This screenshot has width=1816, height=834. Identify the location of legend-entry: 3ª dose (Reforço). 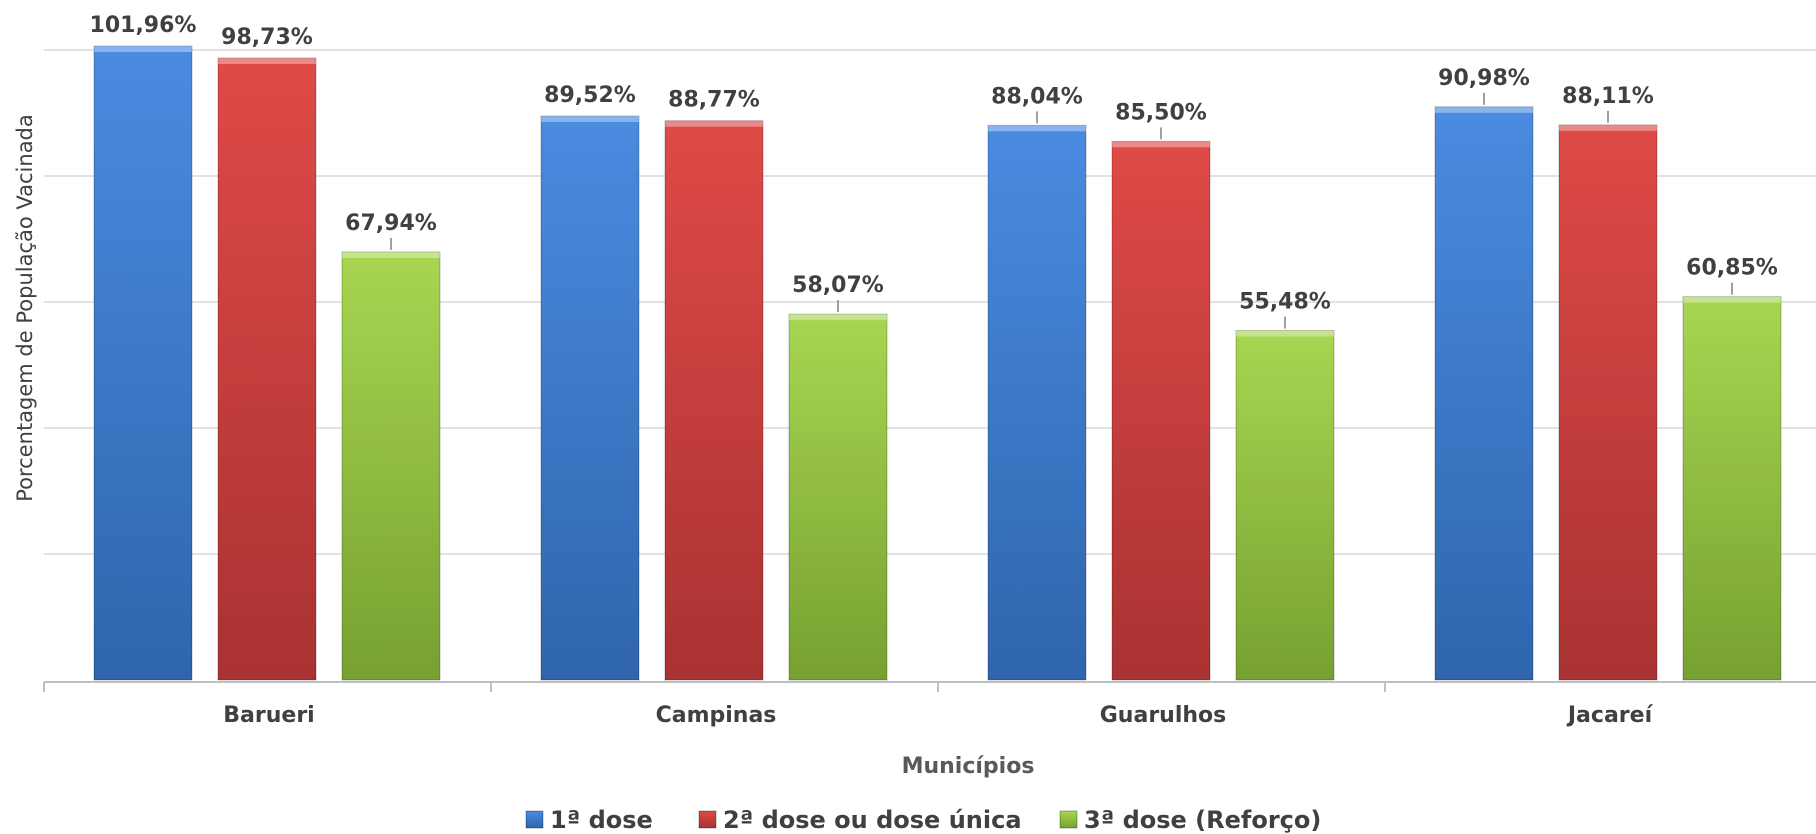
(1202, 820).